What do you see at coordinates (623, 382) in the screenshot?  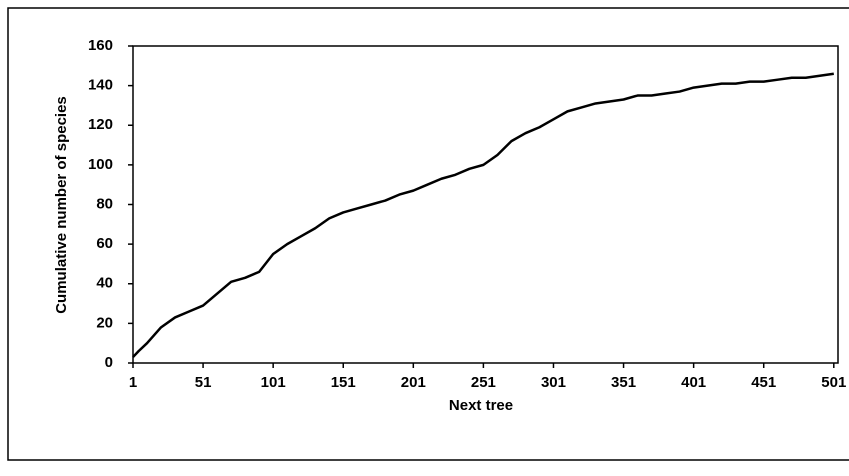 I see `x-tick-label: 351` at bounding box center [623, 382].